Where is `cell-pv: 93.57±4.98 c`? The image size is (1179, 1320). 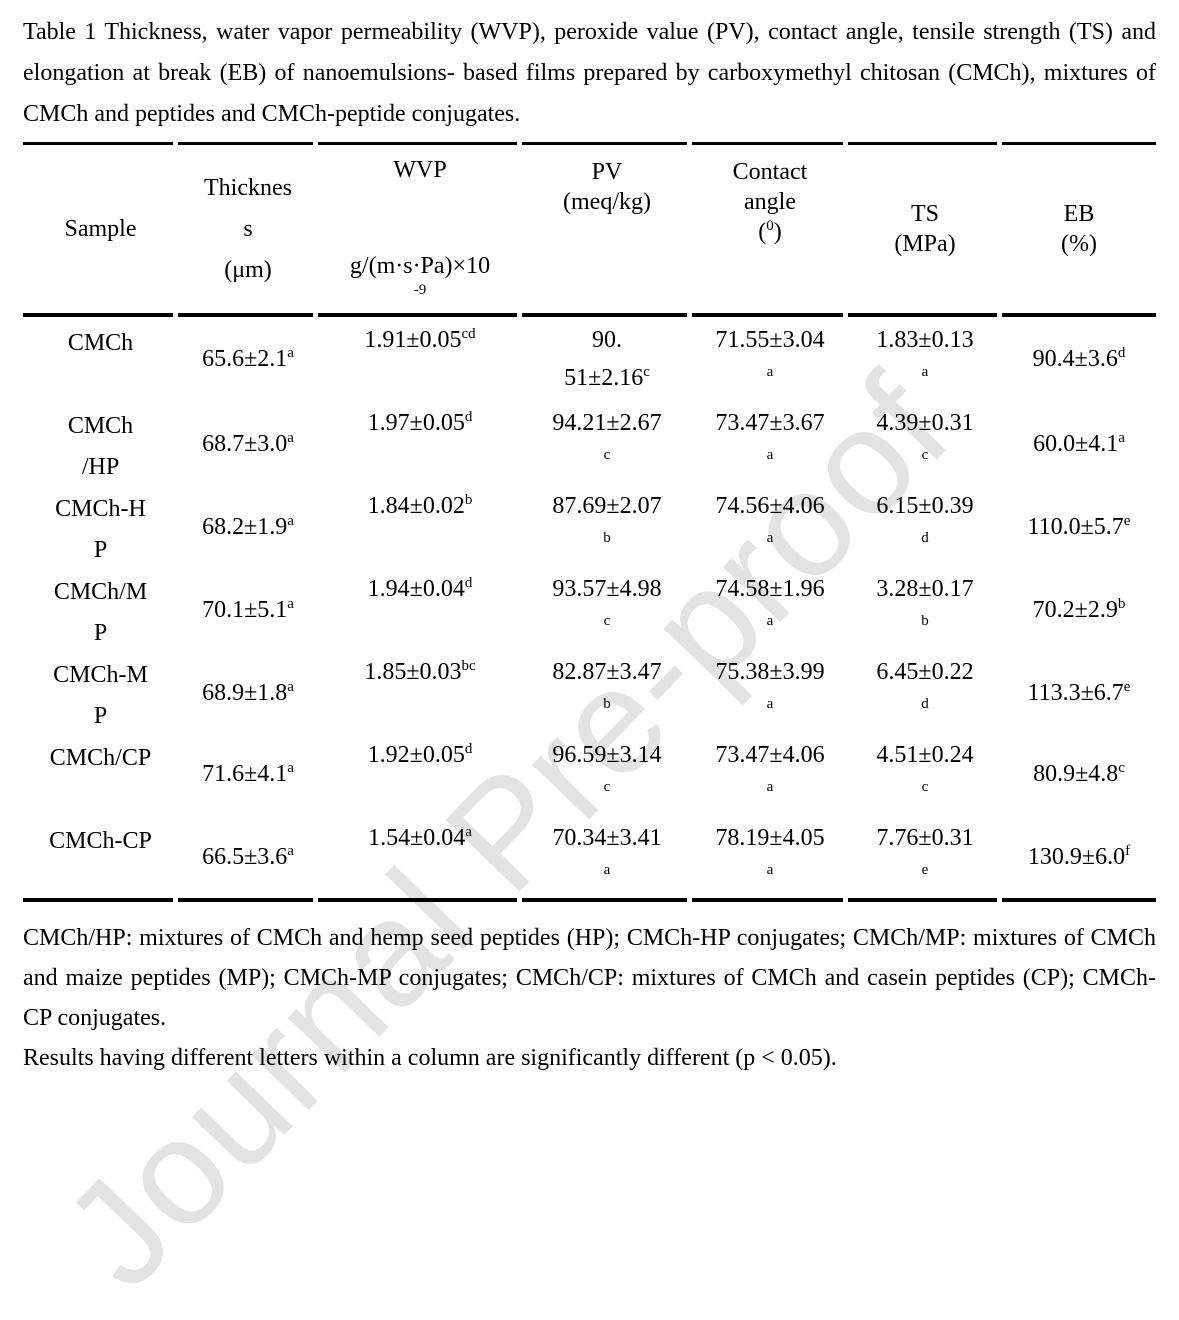
cell-pv: 93.57±4.98 c is located at coordinates (607, 602).